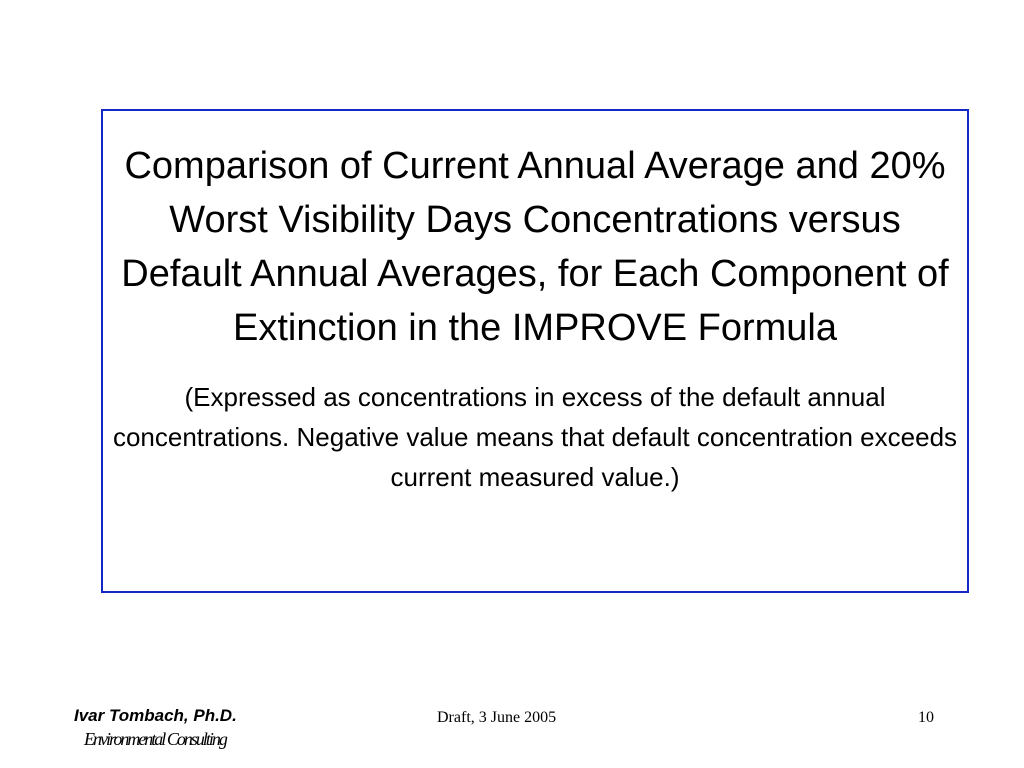  Describe the element at coordinates (156, 739) in the screenshot. I see `footer-organization: Environmental Consulting` at that location.